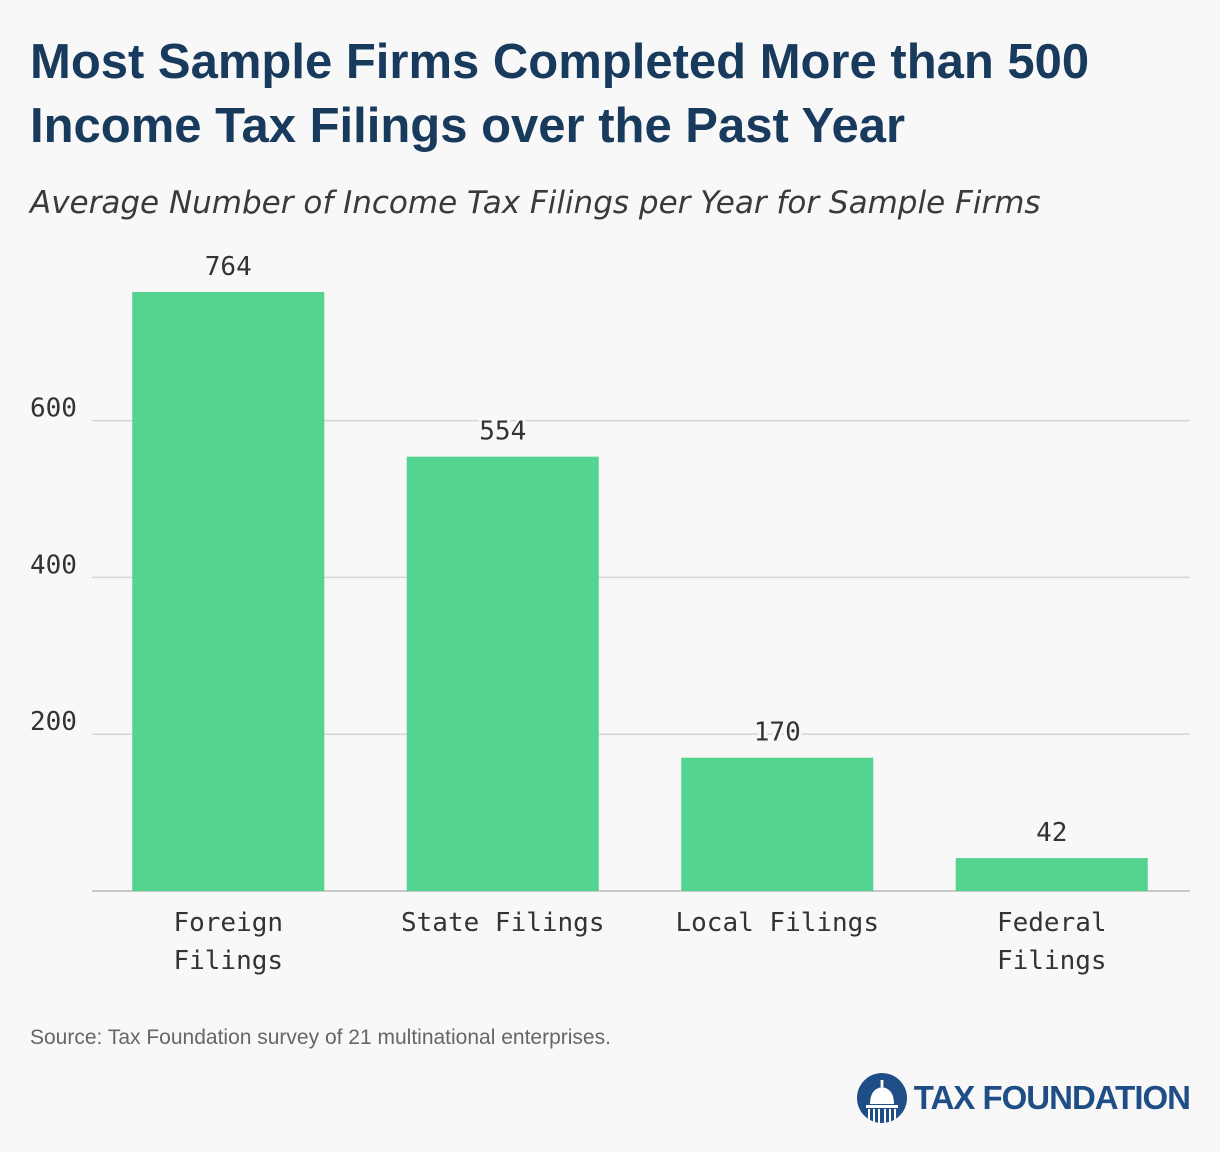 The height and width of the screenshot is (1152, 1220). I want to click on category-label-line: State Filings, so click(503, 923).